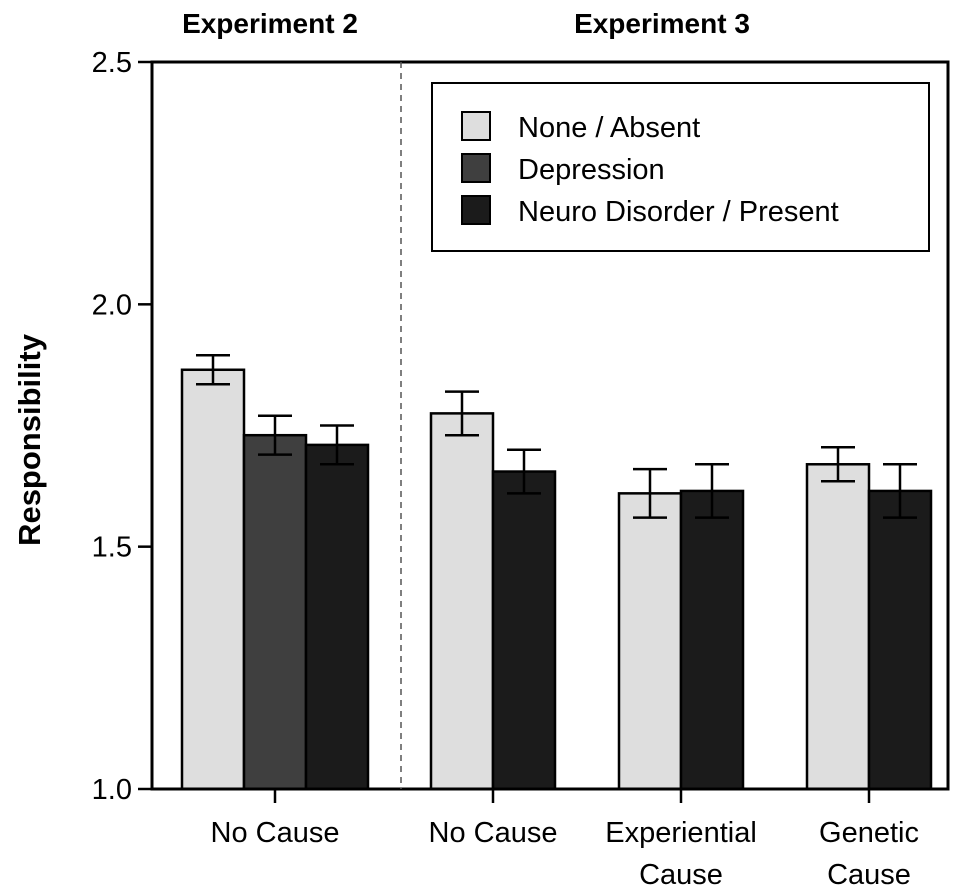  Describe the element at coordinates (681, 833) in the screenshot. I see `category-label: Experiential` at that location.